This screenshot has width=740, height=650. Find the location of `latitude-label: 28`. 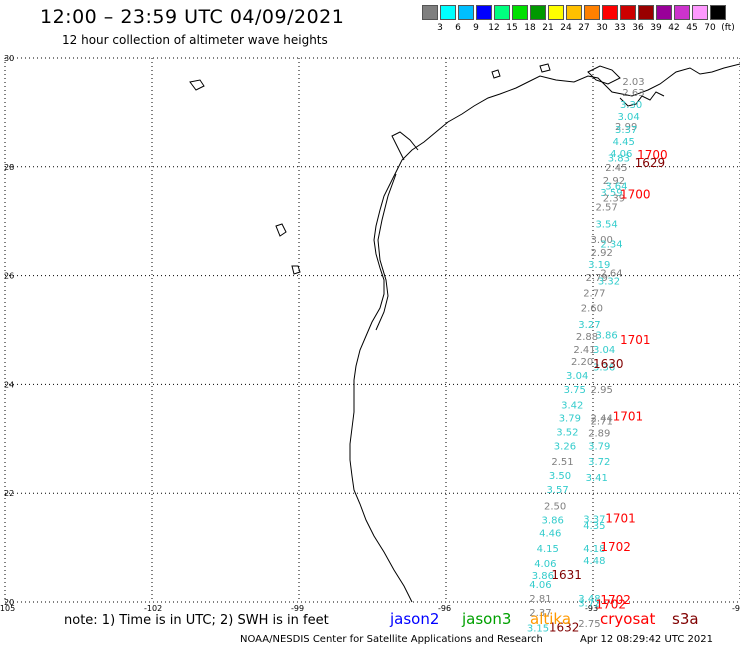

latitude-label: 28 is located at coordinates (9, 167).